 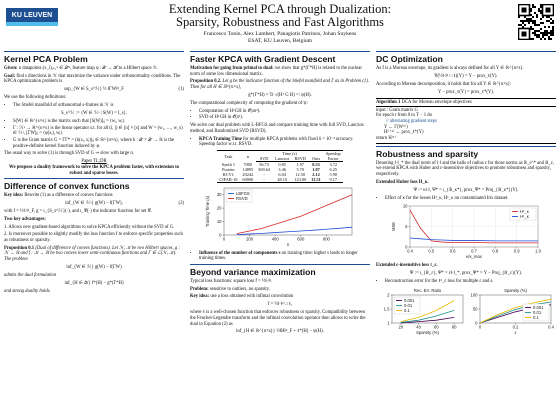 I want to click on algorithm-line: return H⁽ᵀ⁾, so click(x=386, y=139).